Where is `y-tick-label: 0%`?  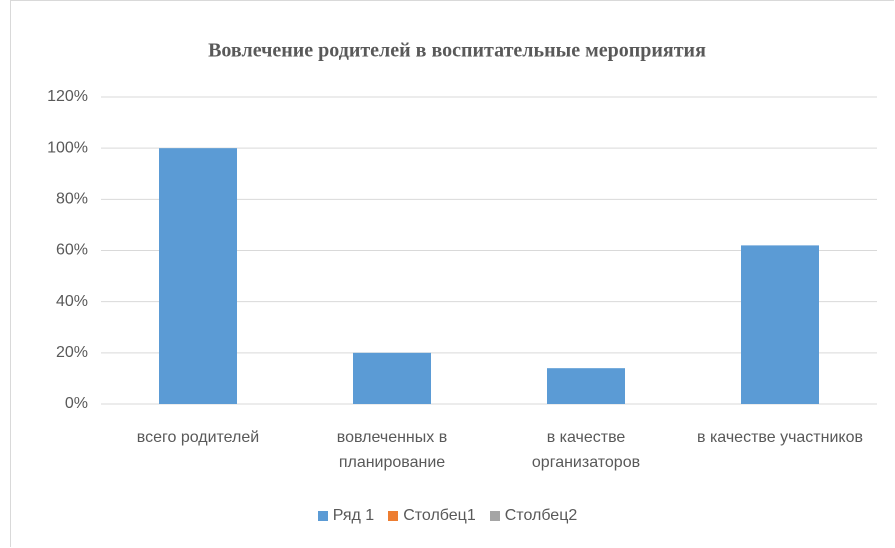 y-tick-label: 0% is located at coordinates (76, 403).